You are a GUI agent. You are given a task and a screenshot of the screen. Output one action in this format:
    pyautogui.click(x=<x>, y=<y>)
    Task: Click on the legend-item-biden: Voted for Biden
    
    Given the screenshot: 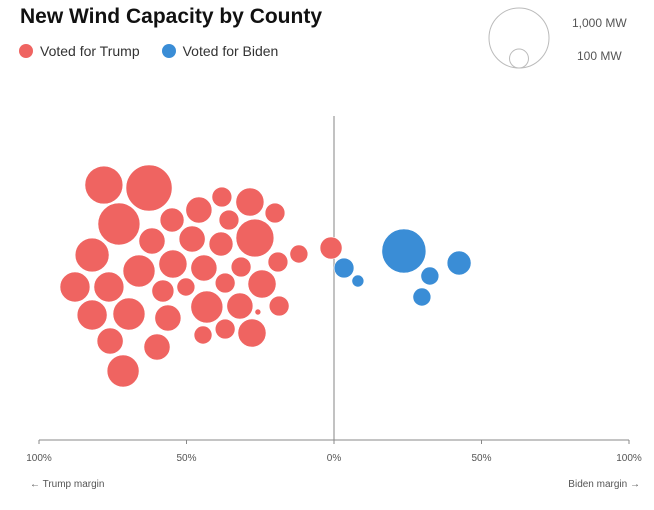 What is the action you would take?
    pyautogui.click(x=220, y=51)
    